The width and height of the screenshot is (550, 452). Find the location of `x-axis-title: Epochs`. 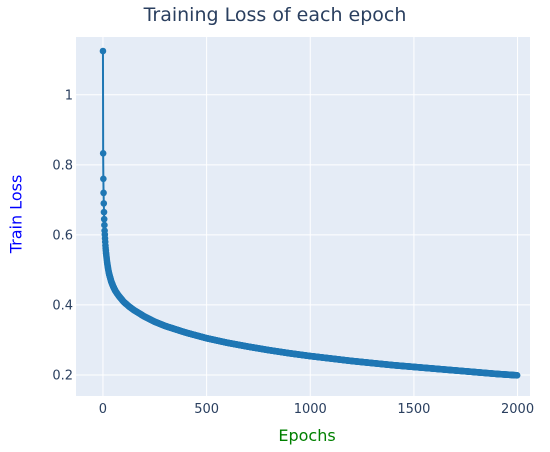

x-axis-title: Epochs is located at coordinates (307, 435).